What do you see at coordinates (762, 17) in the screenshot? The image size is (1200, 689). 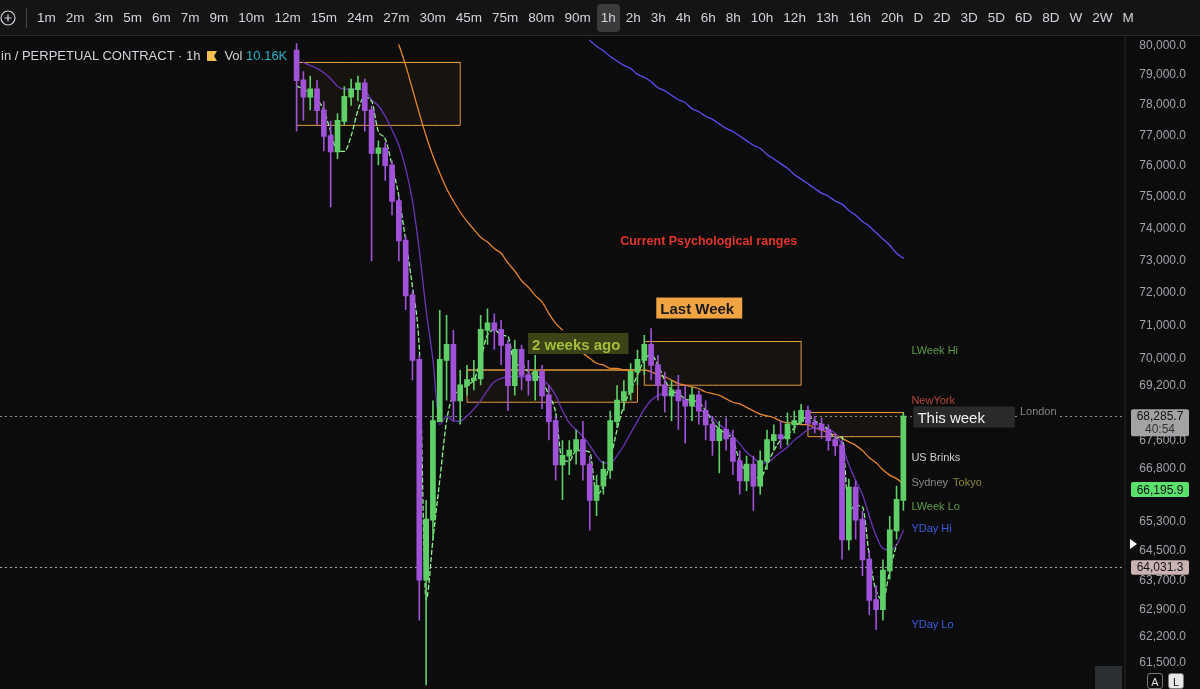 I see `text: 10h` at bounding box center [762, 17].